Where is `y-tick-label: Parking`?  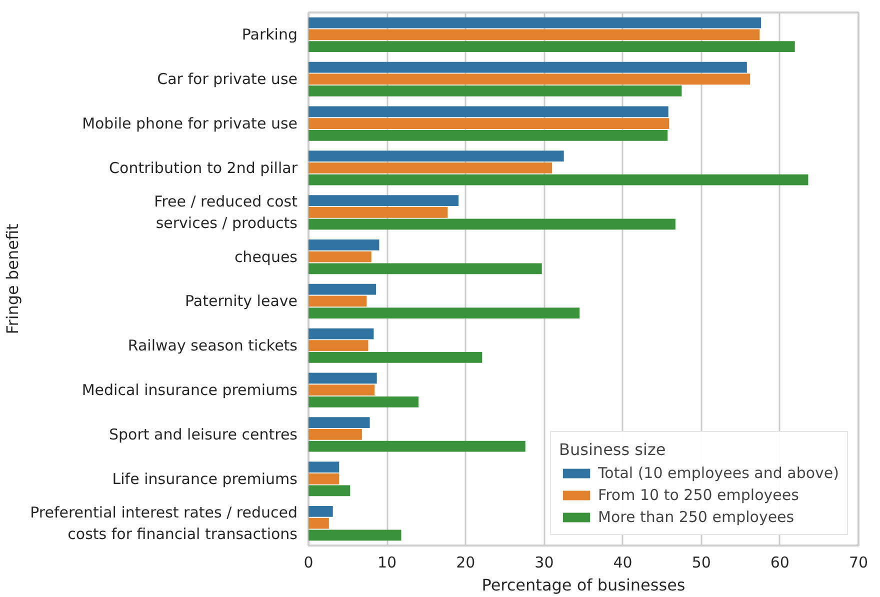 y-tick-label: Parking is located at coordinates (270, 35).